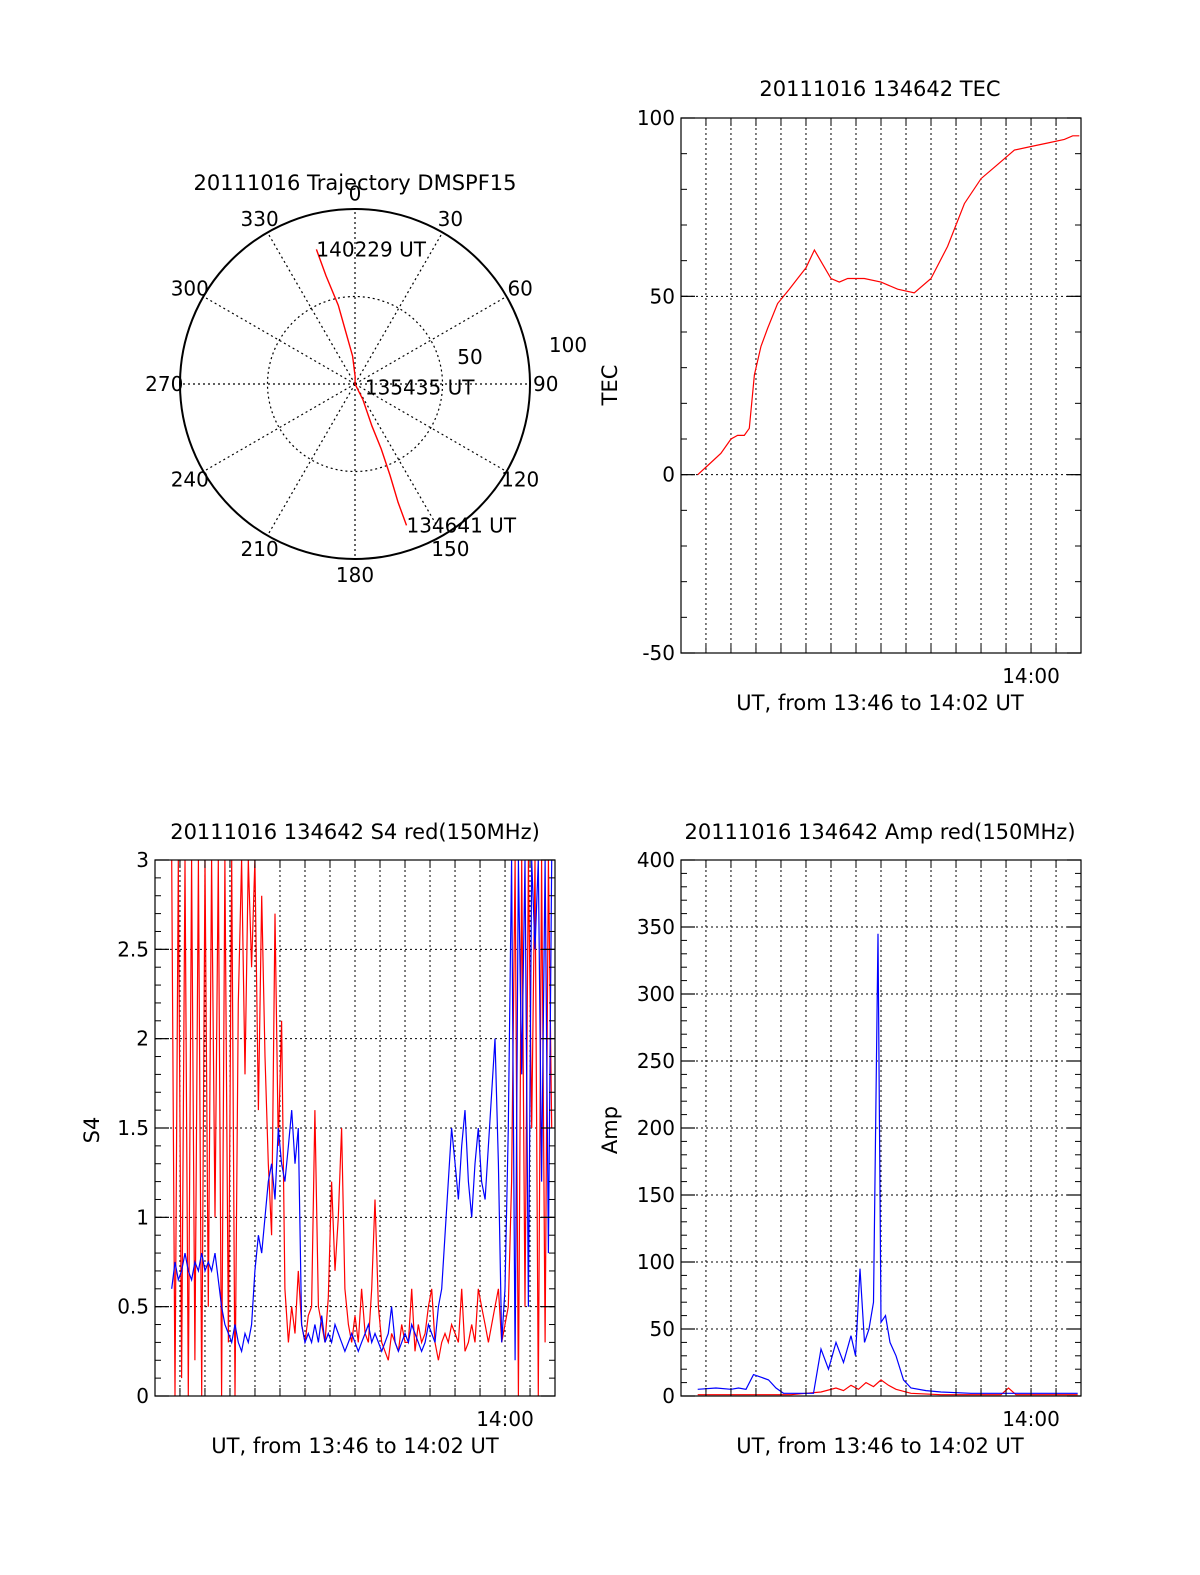  Describe the element at coordinates (879, 89) in the screenshot. I see `tec-chart-title: 20111016 134642 TEC` at that location.